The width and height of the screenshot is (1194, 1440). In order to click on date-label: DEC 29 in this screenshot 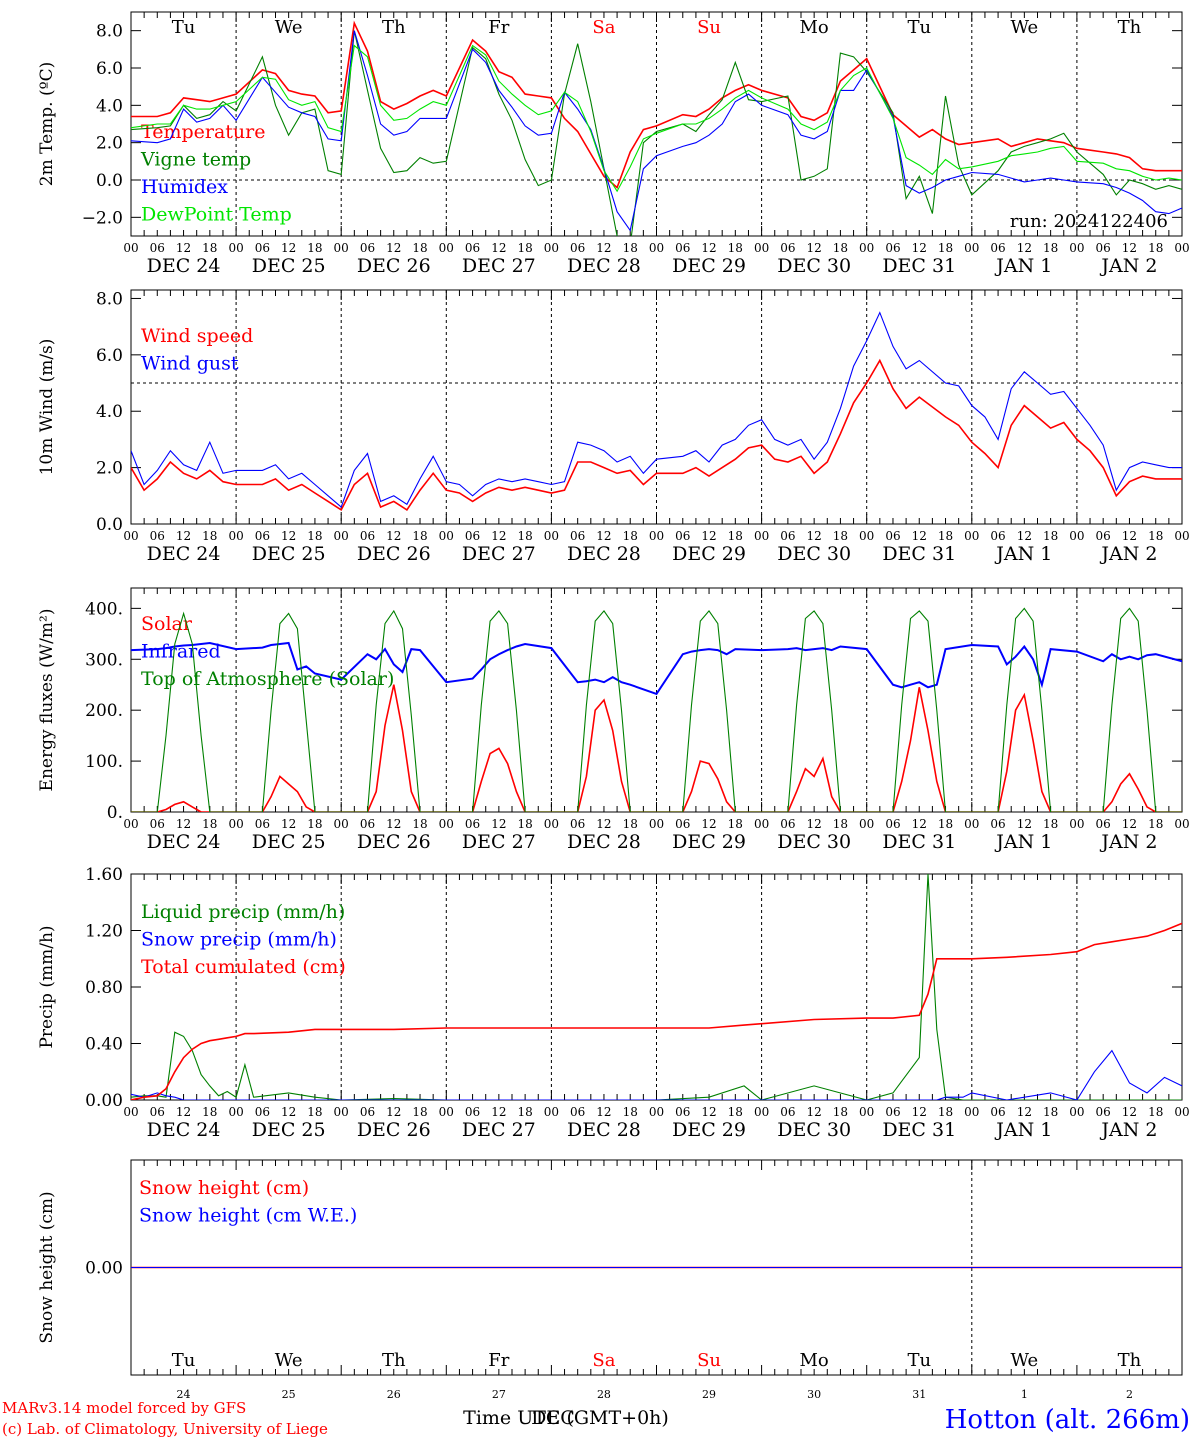, I will do `click(709, 842)`.